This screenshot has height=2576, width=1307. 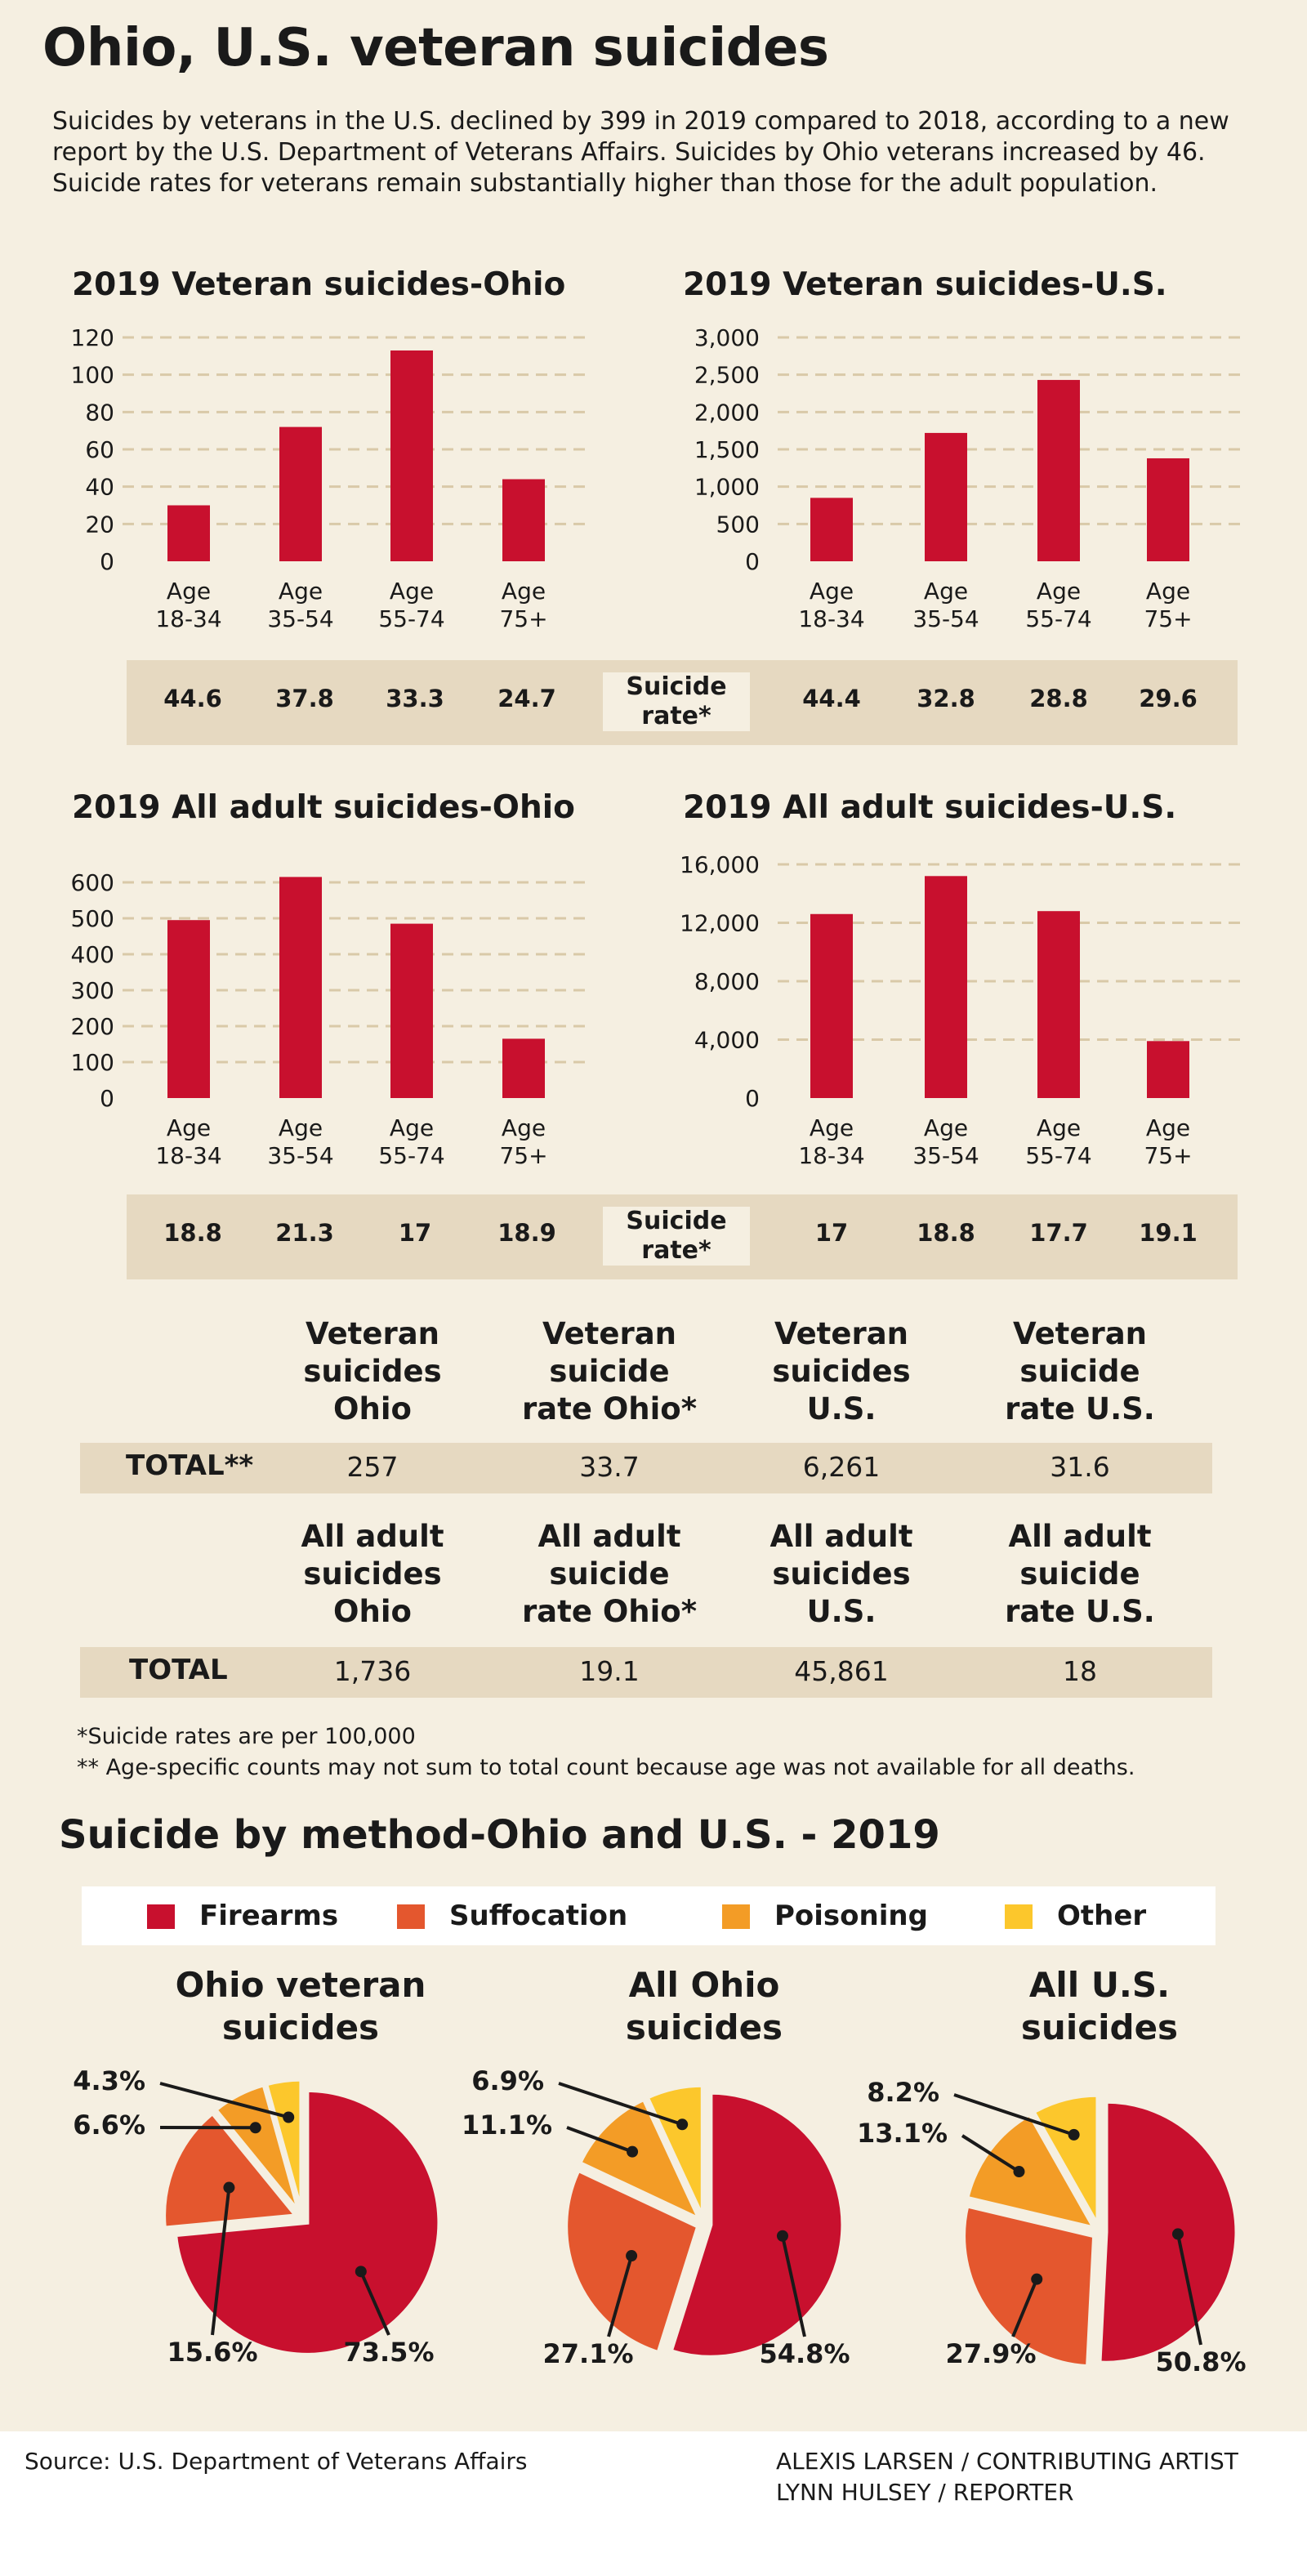 What do you see at coordinates (752, 1099) in the screenshot?
I see `y-tick-label: 0` at bounding box center [752, 1099].